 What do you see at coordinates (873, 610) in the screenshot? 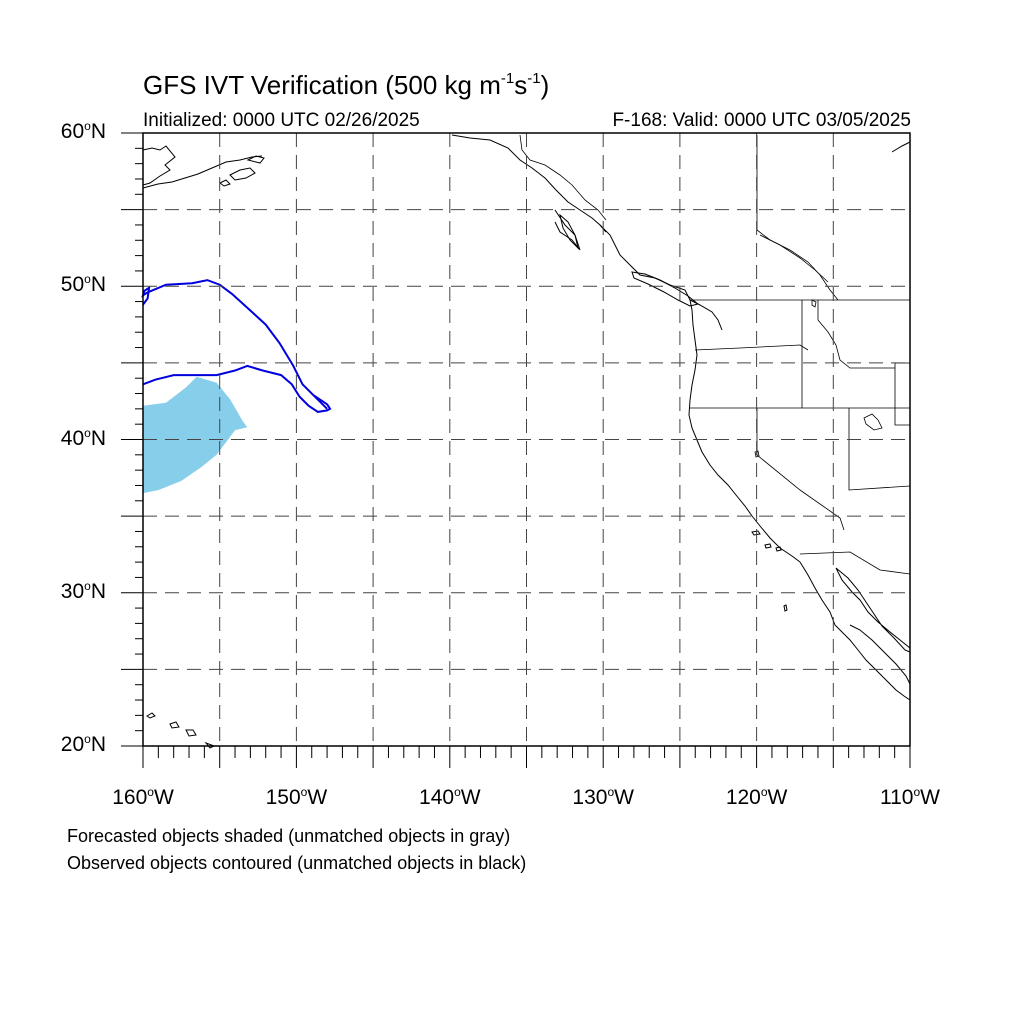
I see `gulf-of-california-coast` at bounding box center [873, 610].